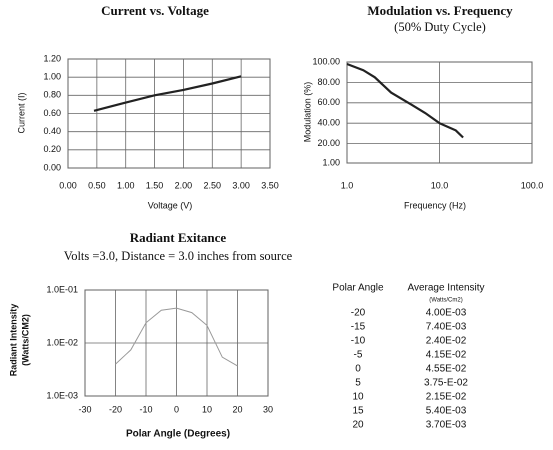 Image resolution: width=553 pixels, height=450 pixels. I want to click on y-tick-label: 1.0E-02, so click(62, 342).